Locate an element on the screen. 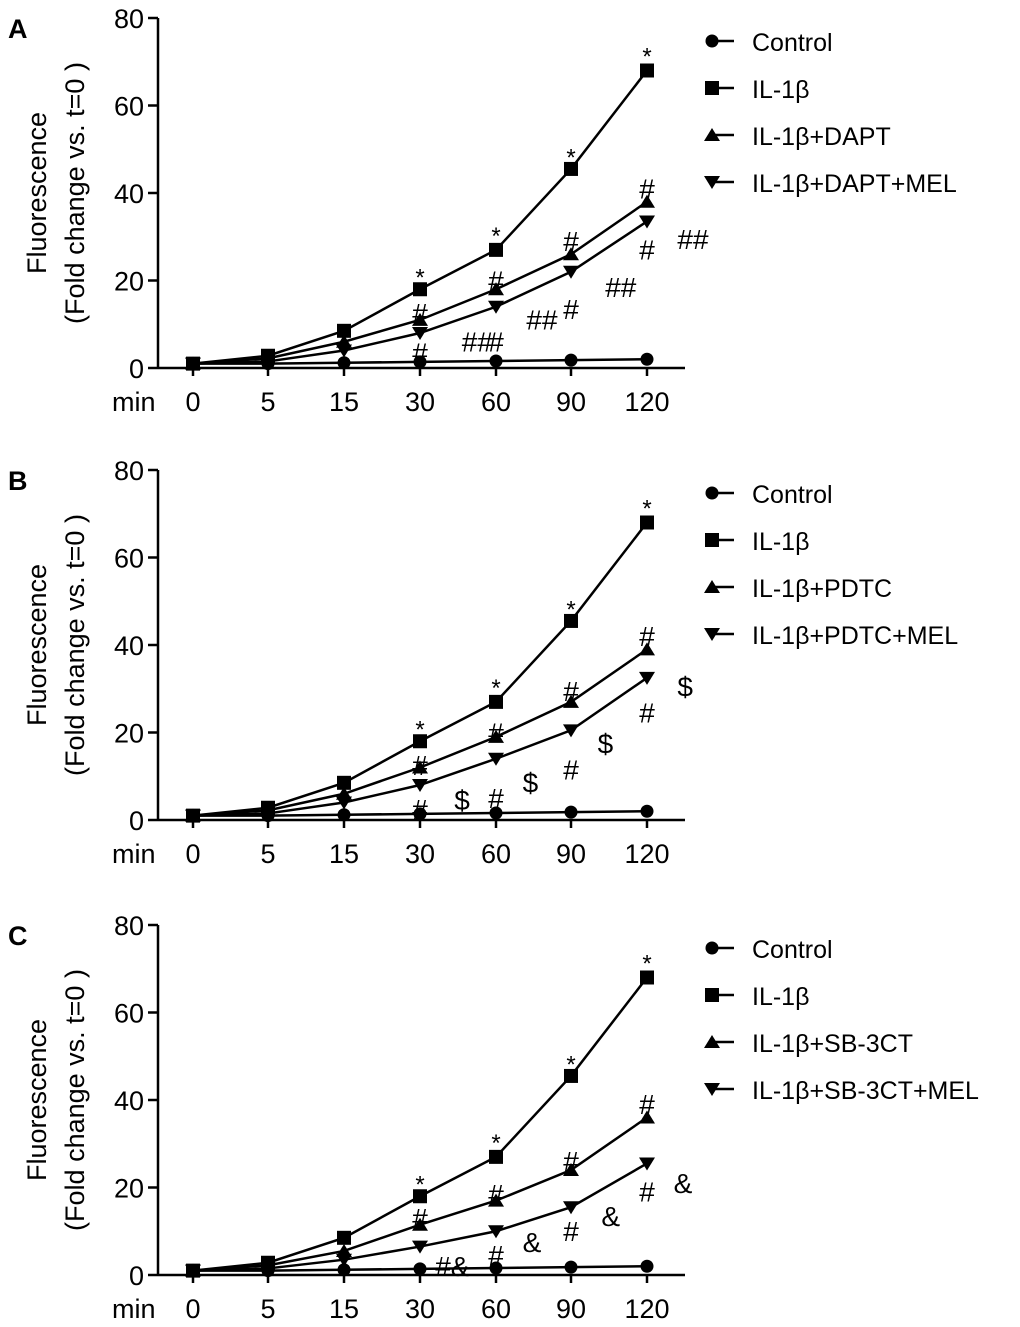 This screenshot has height=1327, width=1020. panel-c-legend-label: IL-1β is located at coordinates (780, 997).